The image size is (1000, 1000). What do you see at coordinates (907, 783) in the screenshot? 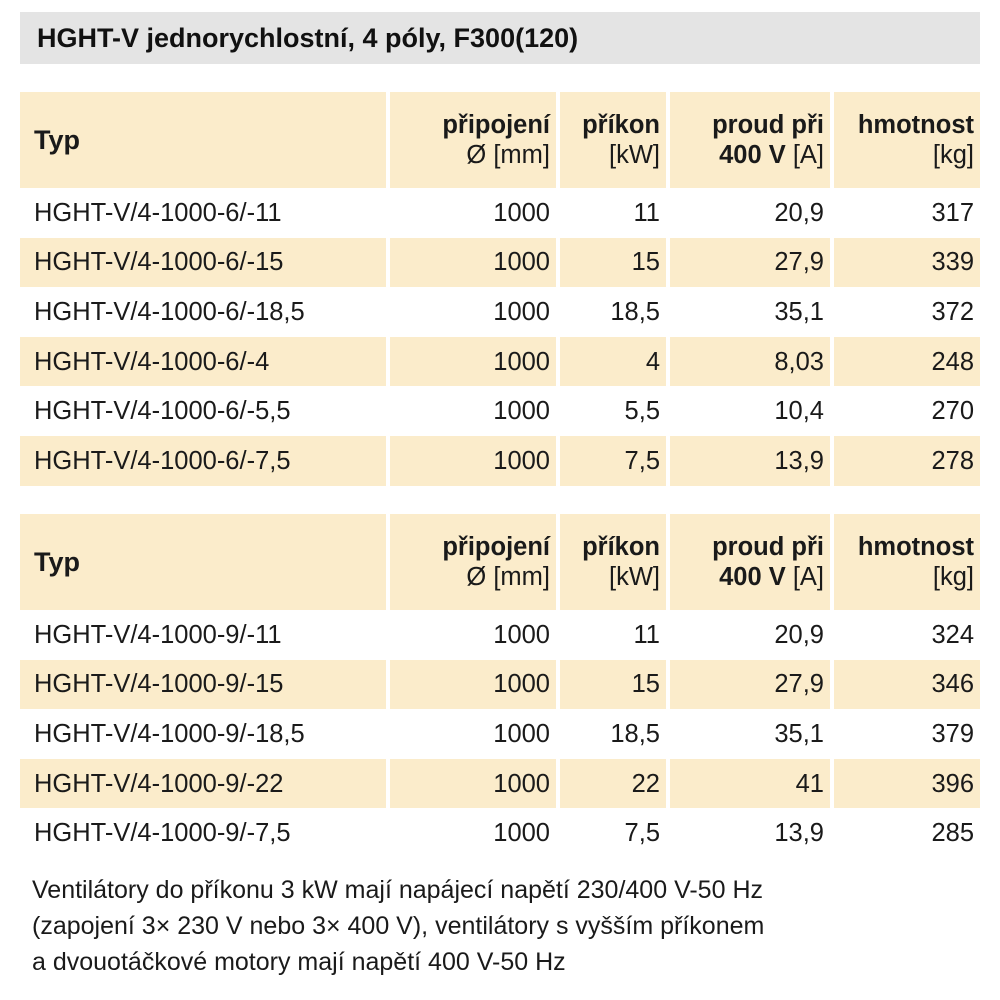
I see `cell-hmotnost: 396` at bounding box center [907, 783].